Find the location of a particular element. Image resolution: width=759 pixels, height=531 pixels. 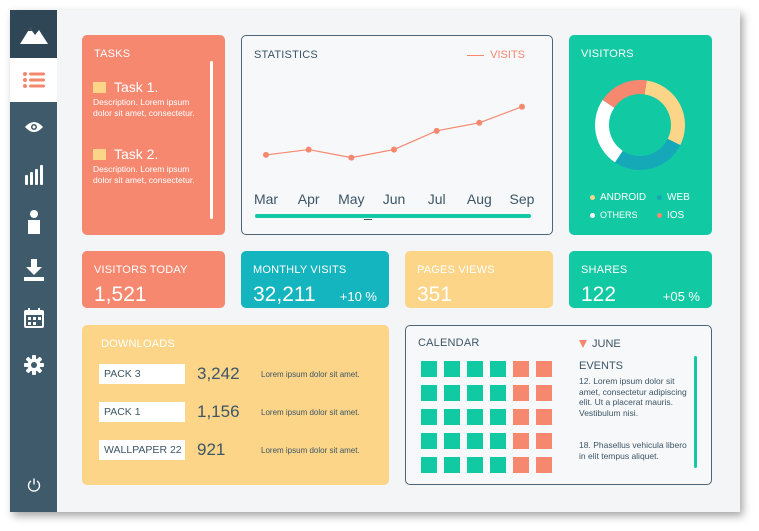

visitors-card: VISITORS ANDROID WEB OTHERS IOS is located at coordinates (640, 135).